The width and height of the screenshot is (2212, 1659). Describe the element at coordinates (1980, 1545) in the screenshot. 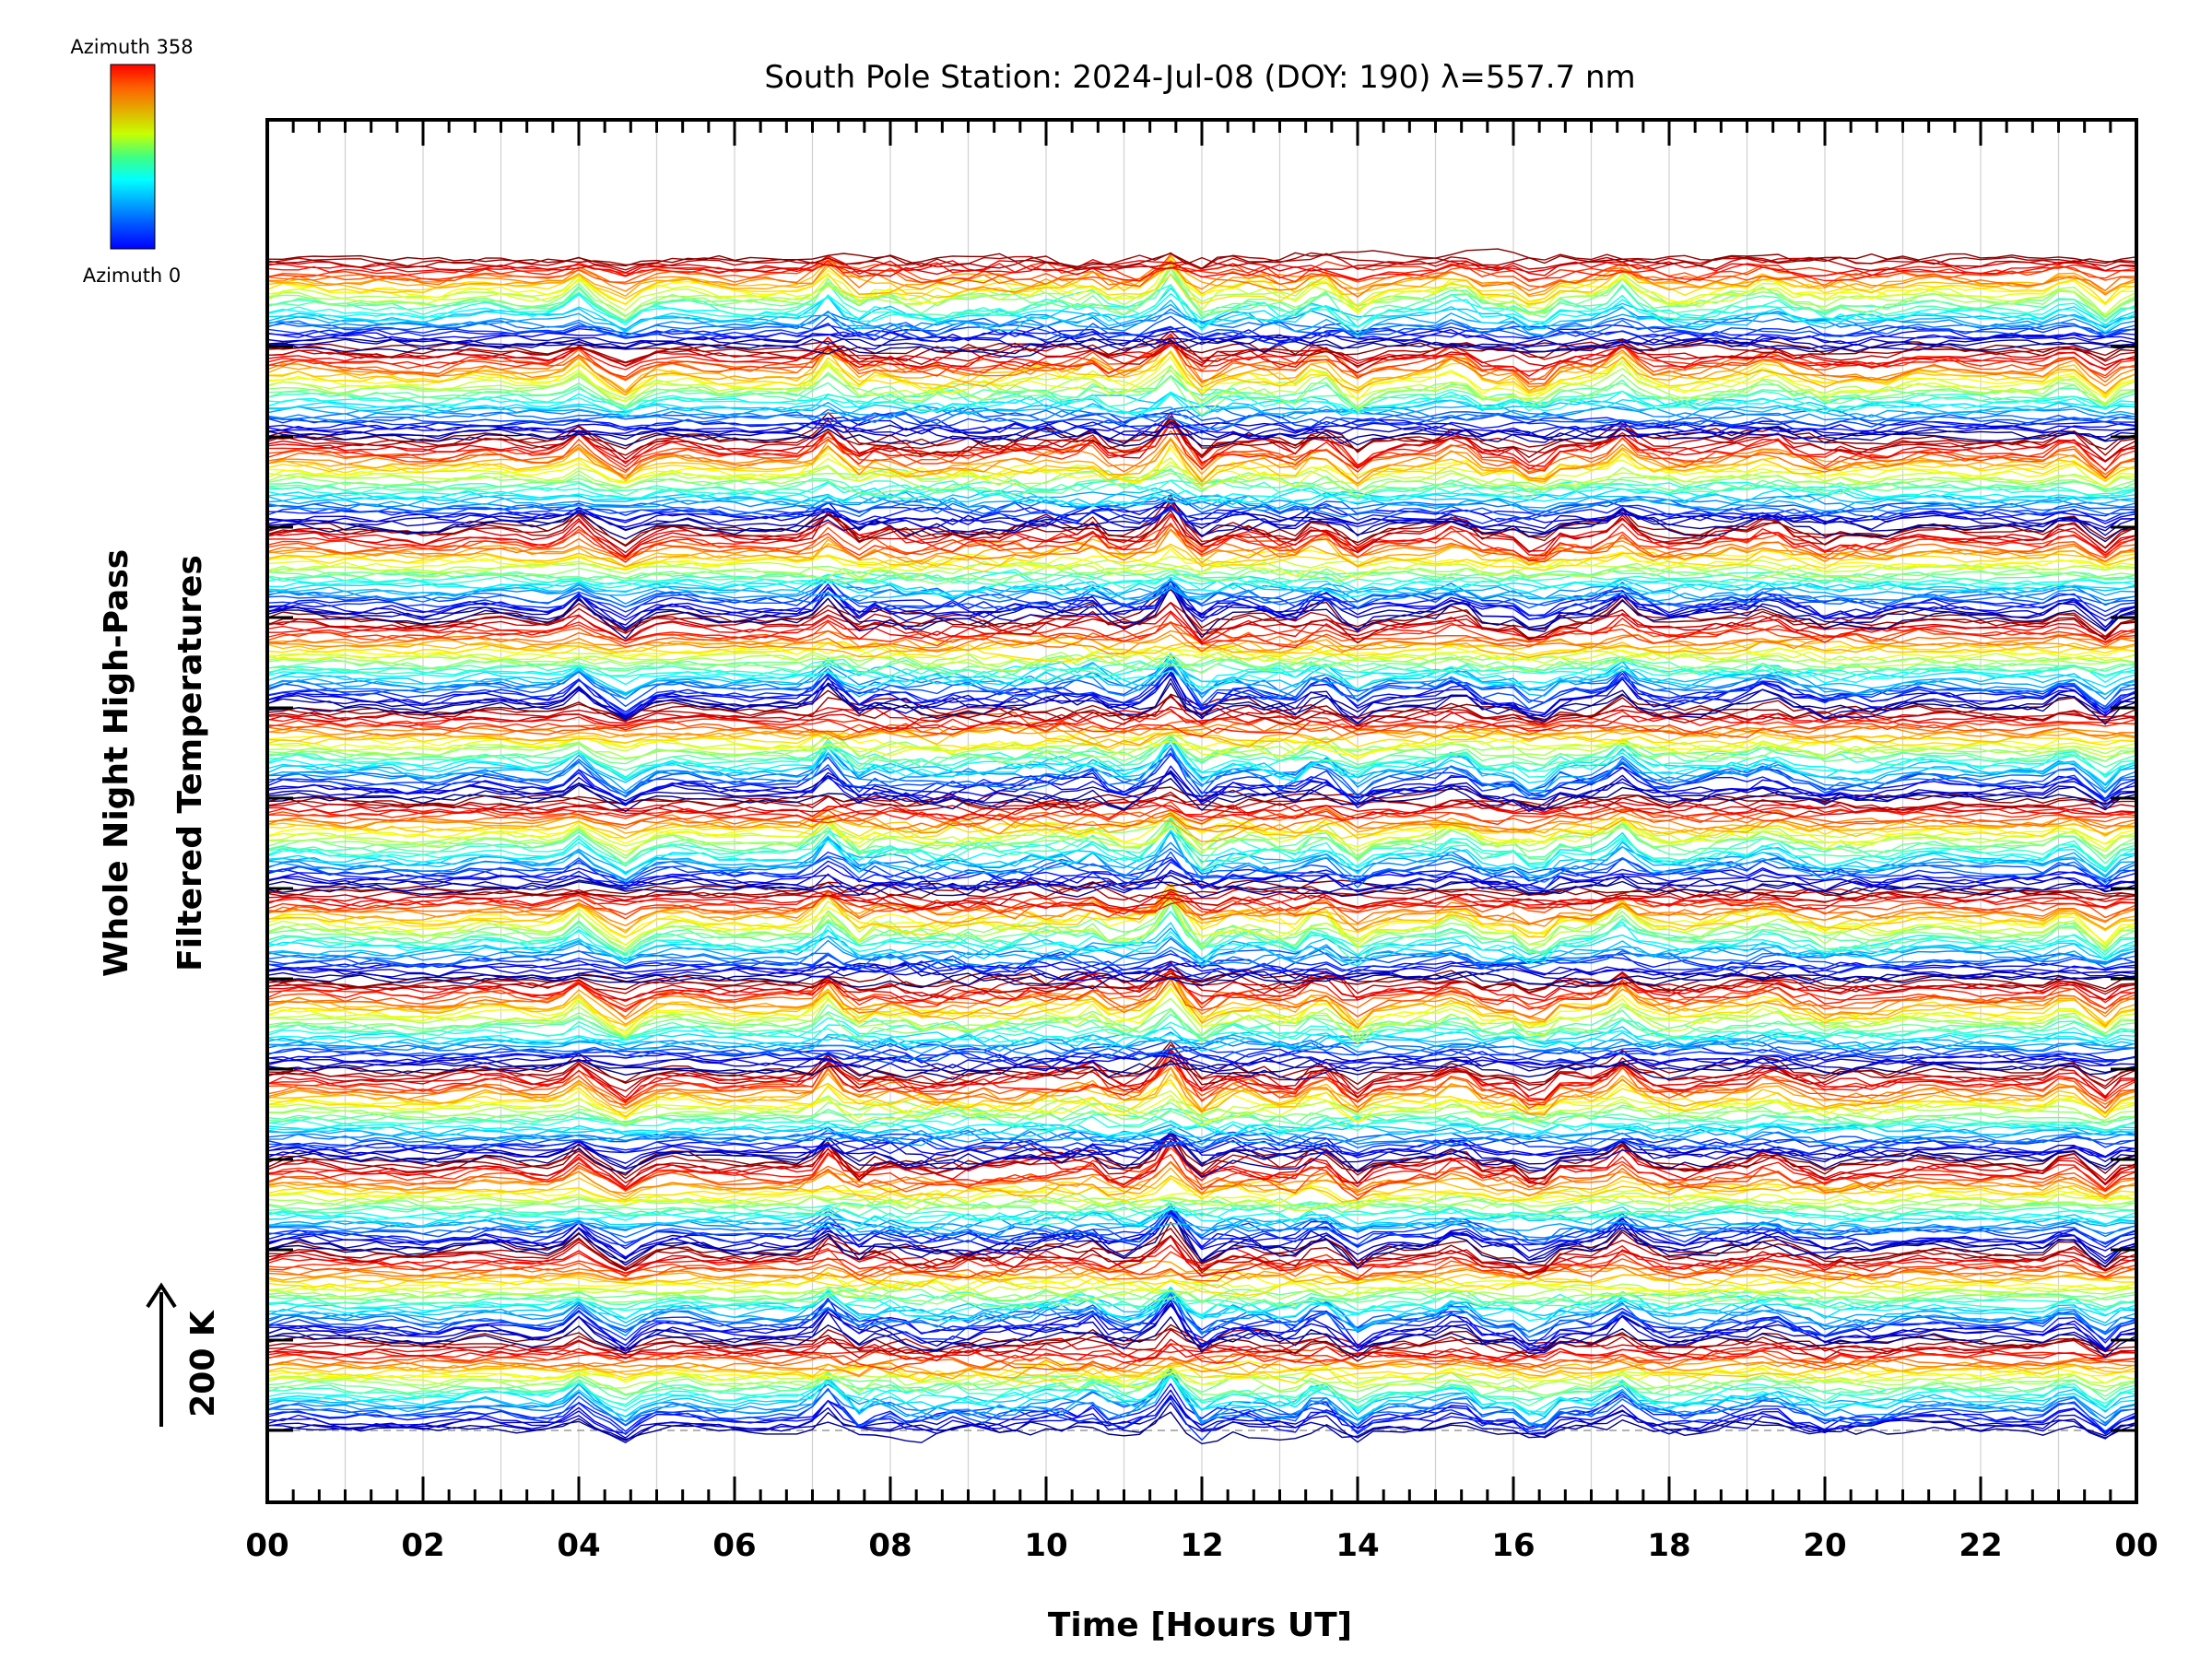

I see `x-tick-label: 22` at that location.